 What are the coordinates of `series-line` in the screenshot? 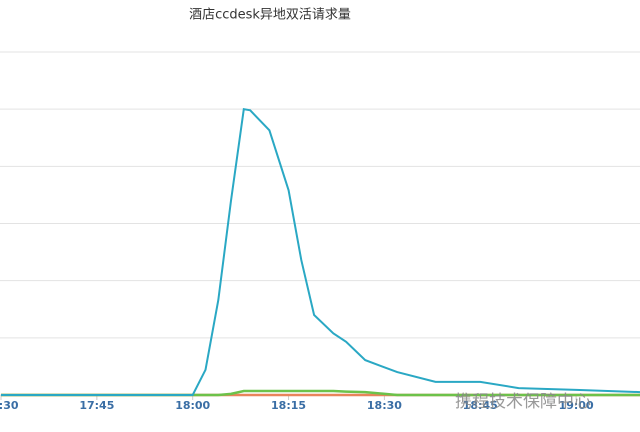 It's located at (320, 393).